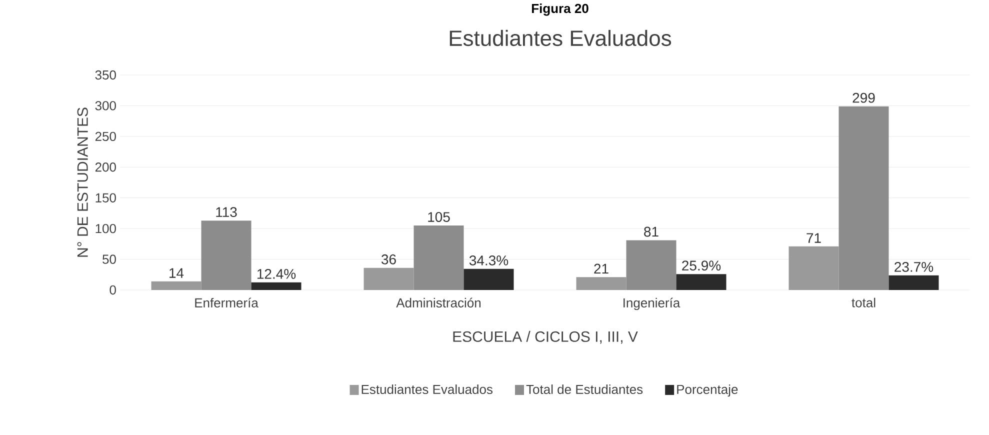  I want to click on data-label: 34.3%, so click(488, 260).